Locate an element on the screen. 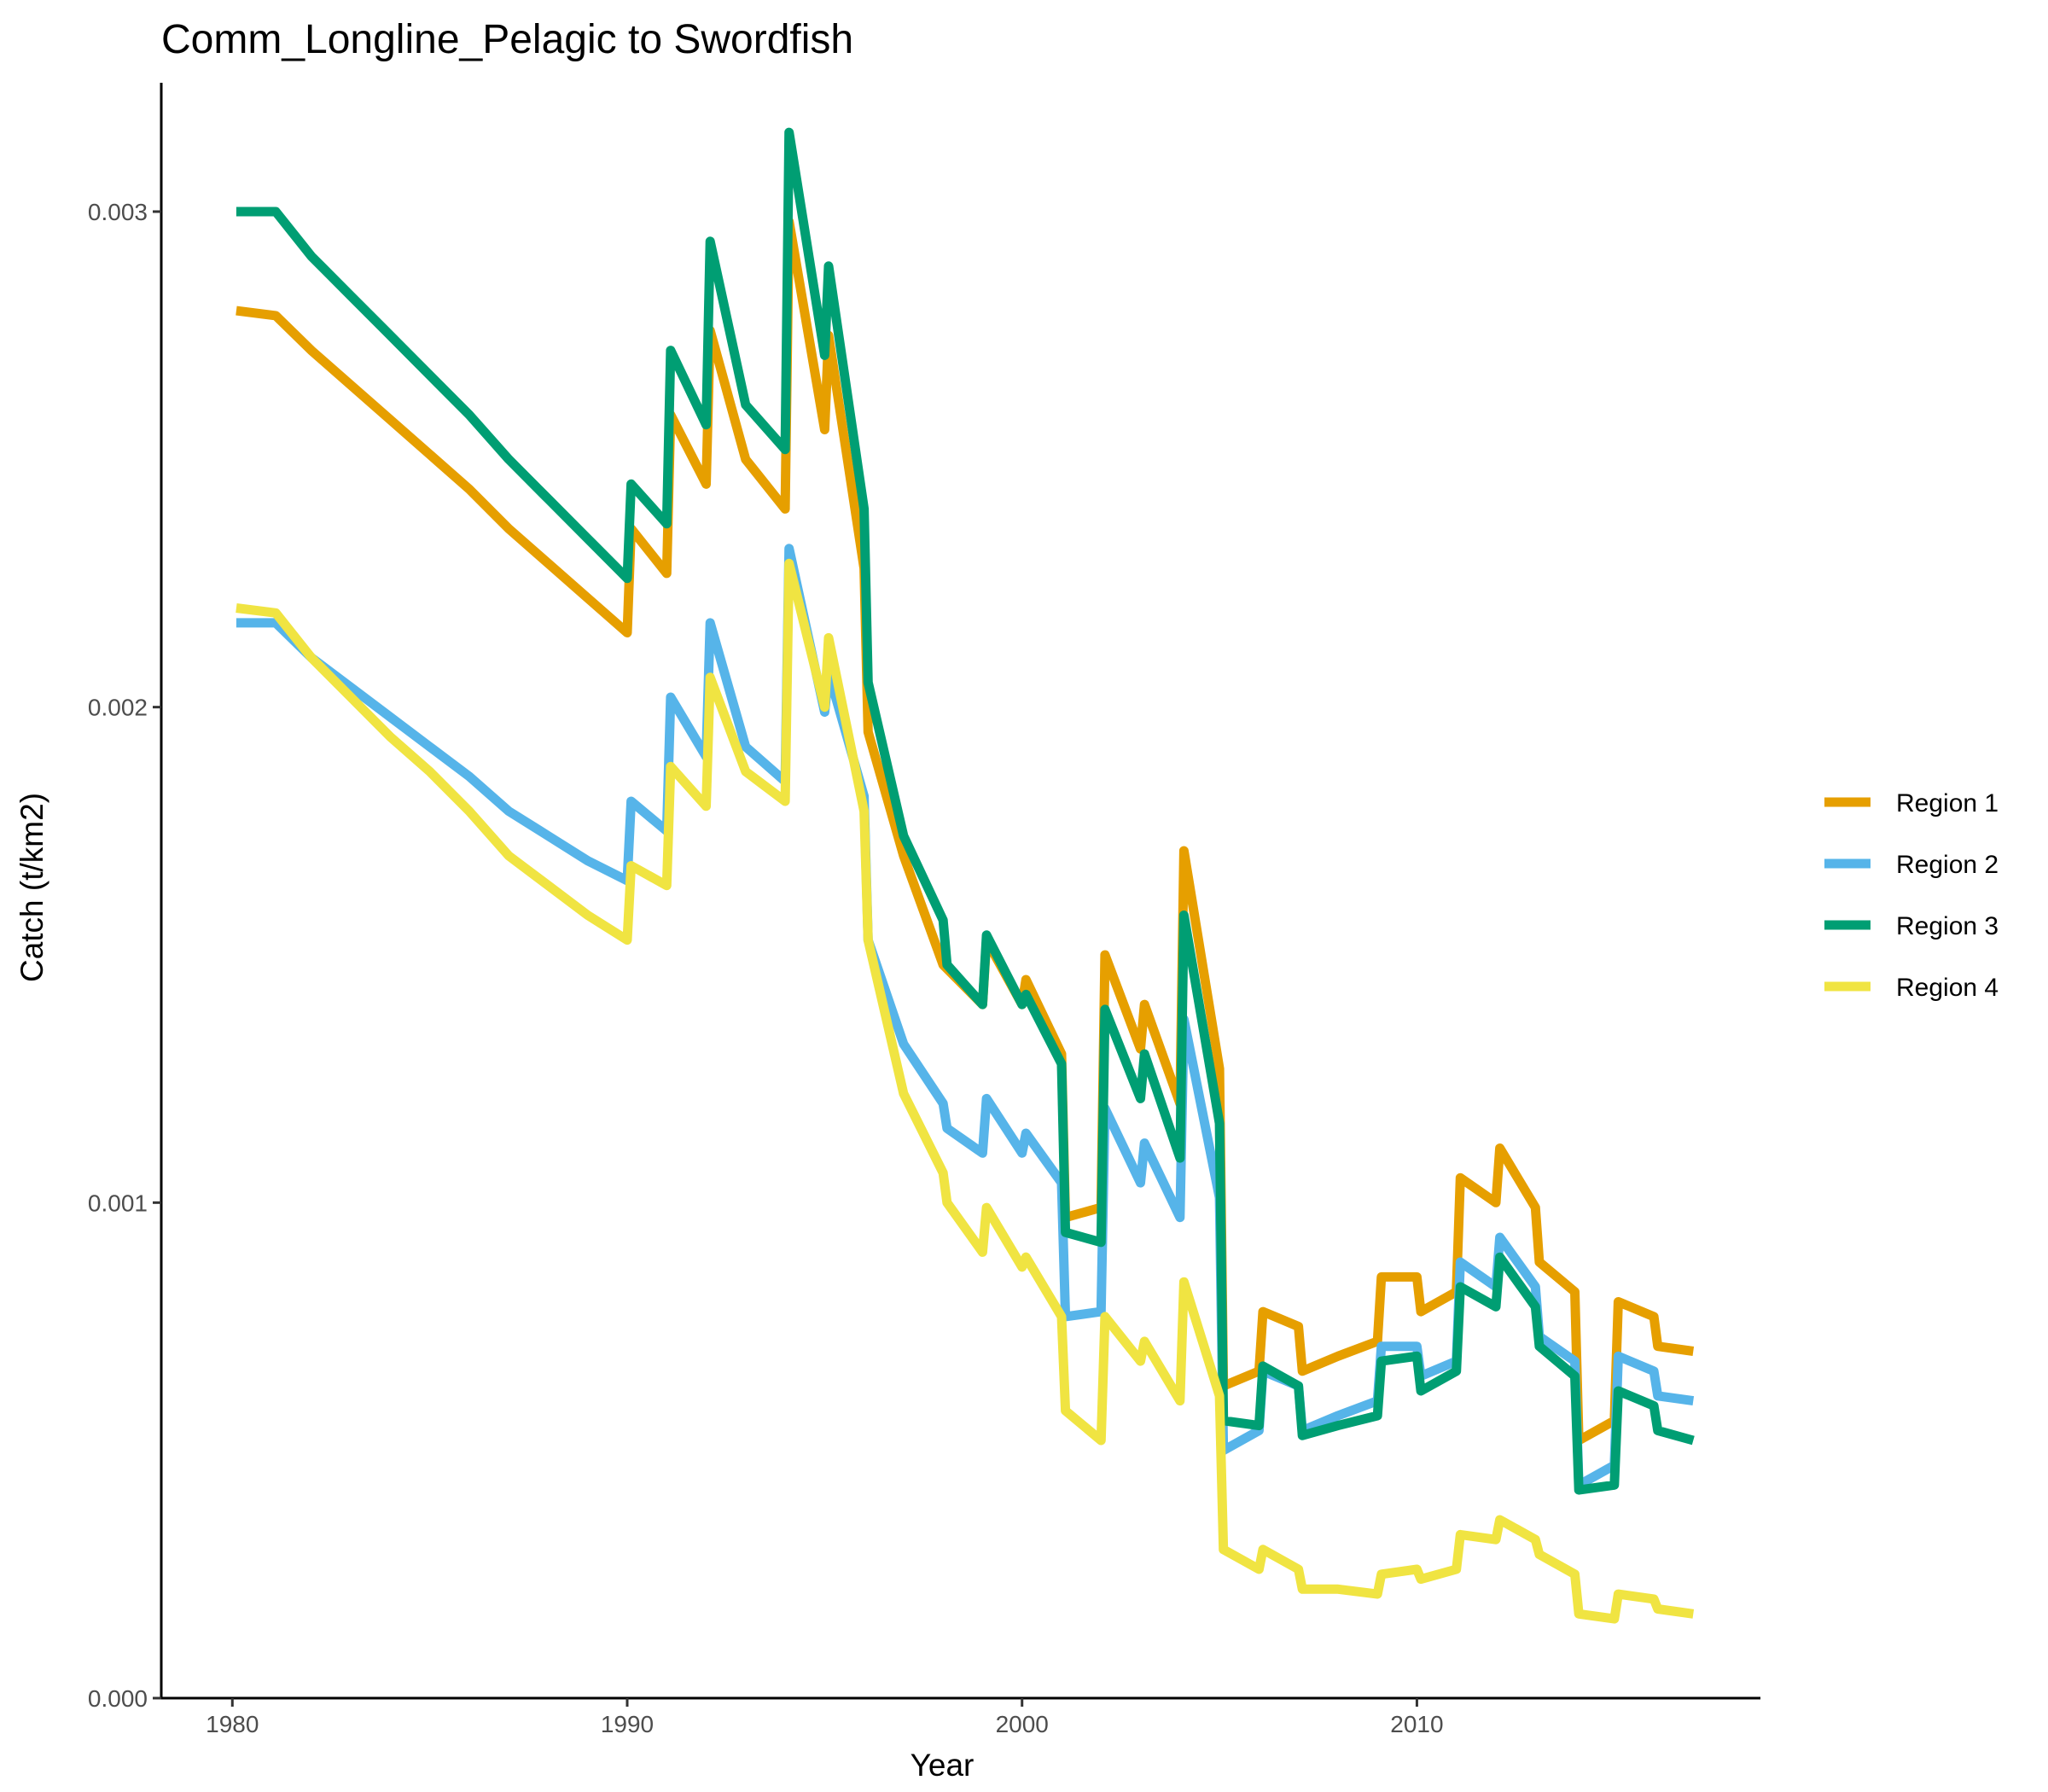  legend-label-region-2: Region 2 is located at coordinates (1948, 865).